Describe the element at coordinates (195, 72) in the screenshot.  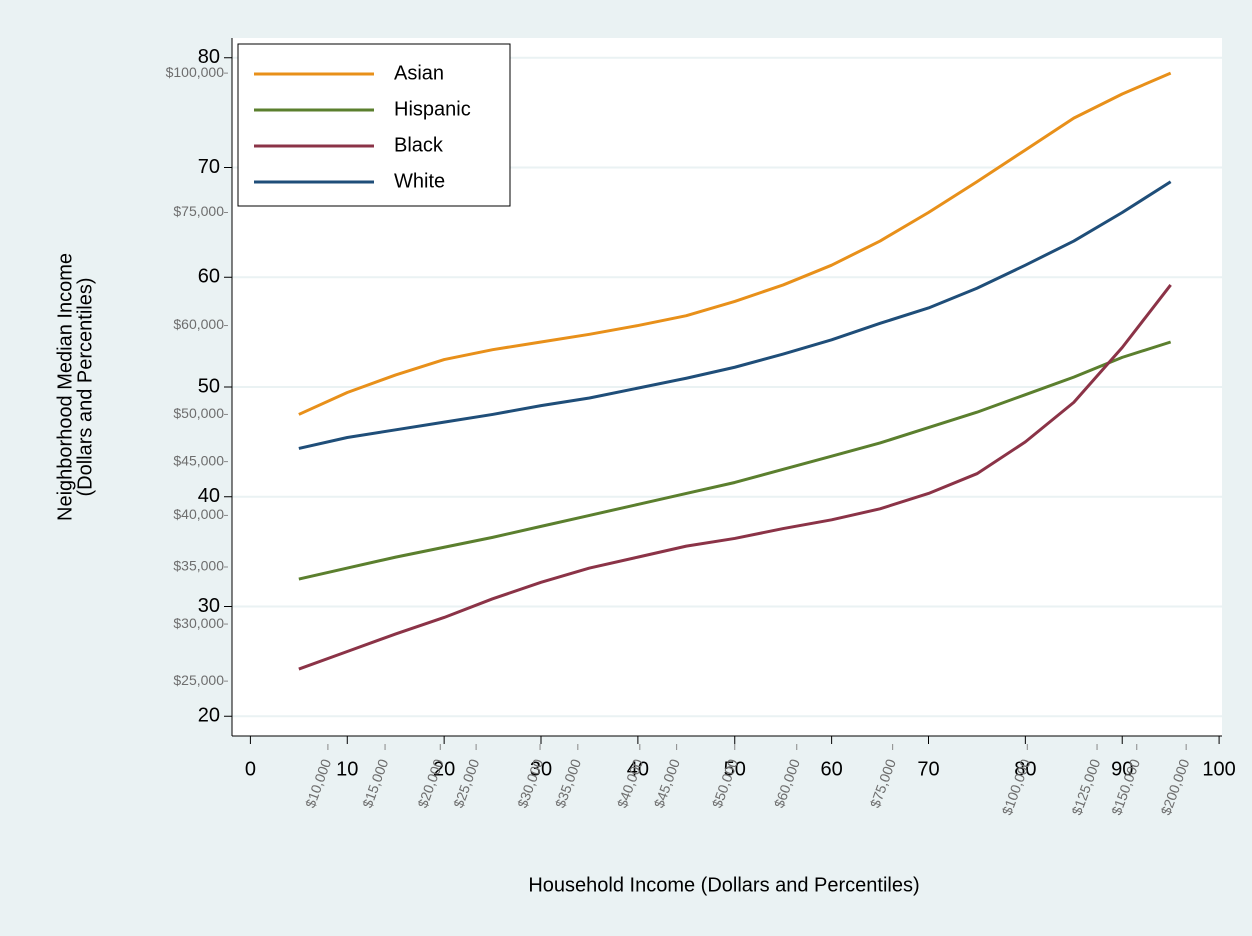
I see `y-dollar-label: $100,000` at that location.